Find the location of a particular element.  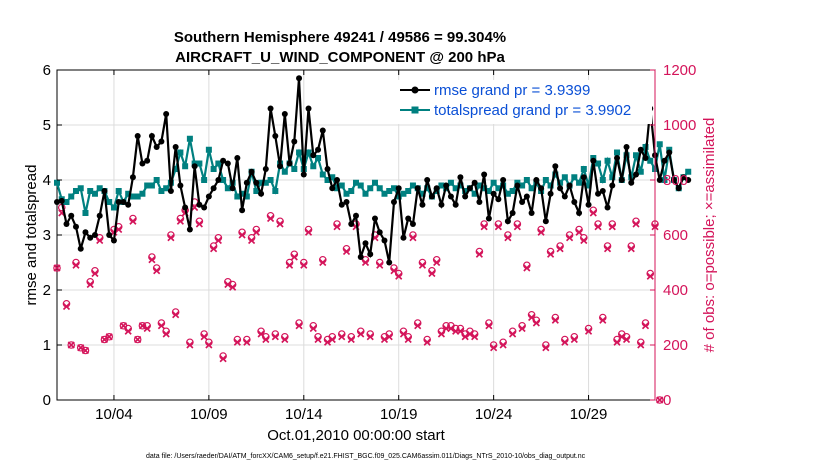

y-tick-label: 4 is located at coordinates (47, 180).